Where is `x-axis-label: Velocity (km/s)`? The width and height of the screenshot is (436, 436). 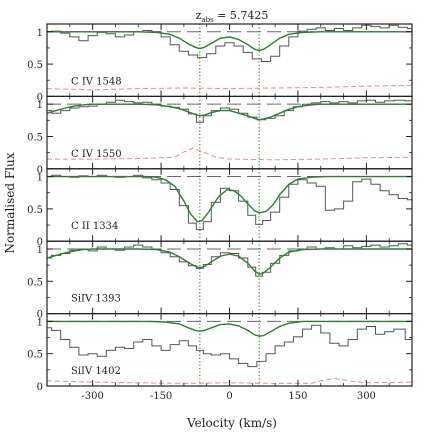
x-axis-label: Velocity (km/s) is located at coordinates (231, 423).